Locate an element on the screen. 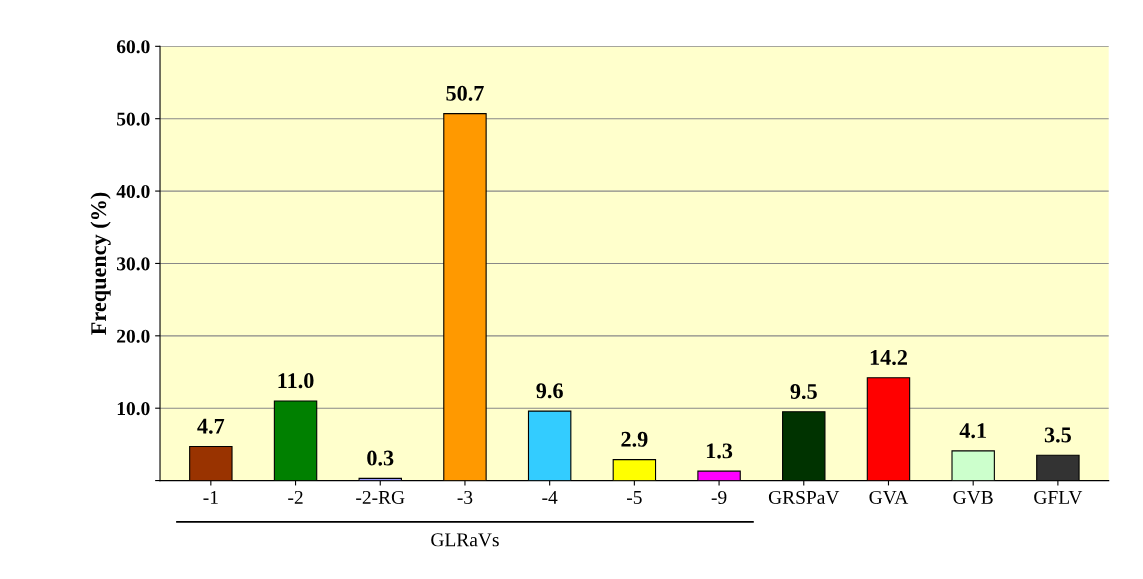  data-label: 2.9 is located at coordinates (634, 439).